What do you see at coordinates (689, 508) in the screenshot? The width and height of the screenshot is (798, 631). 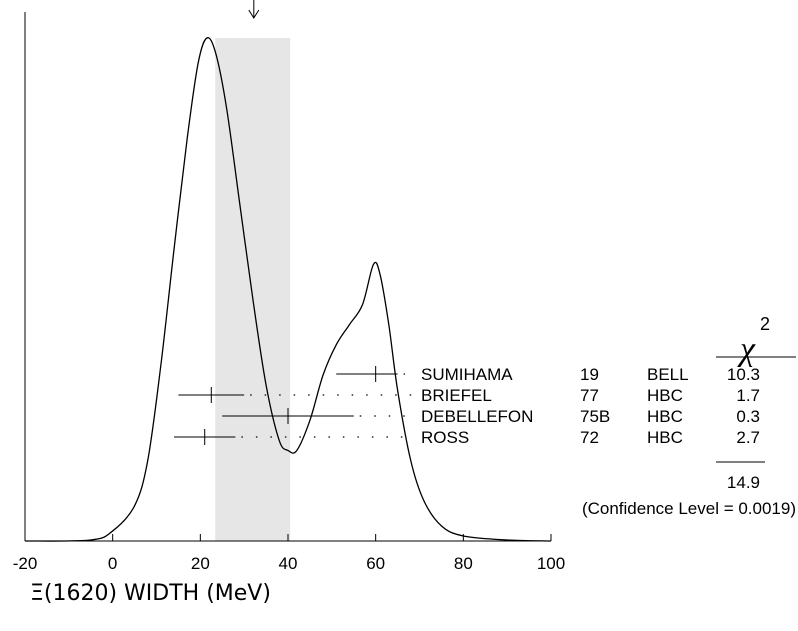 I see `confidence-level: (Confidence Level = 0.0019)` at bounding box center [689, 508].